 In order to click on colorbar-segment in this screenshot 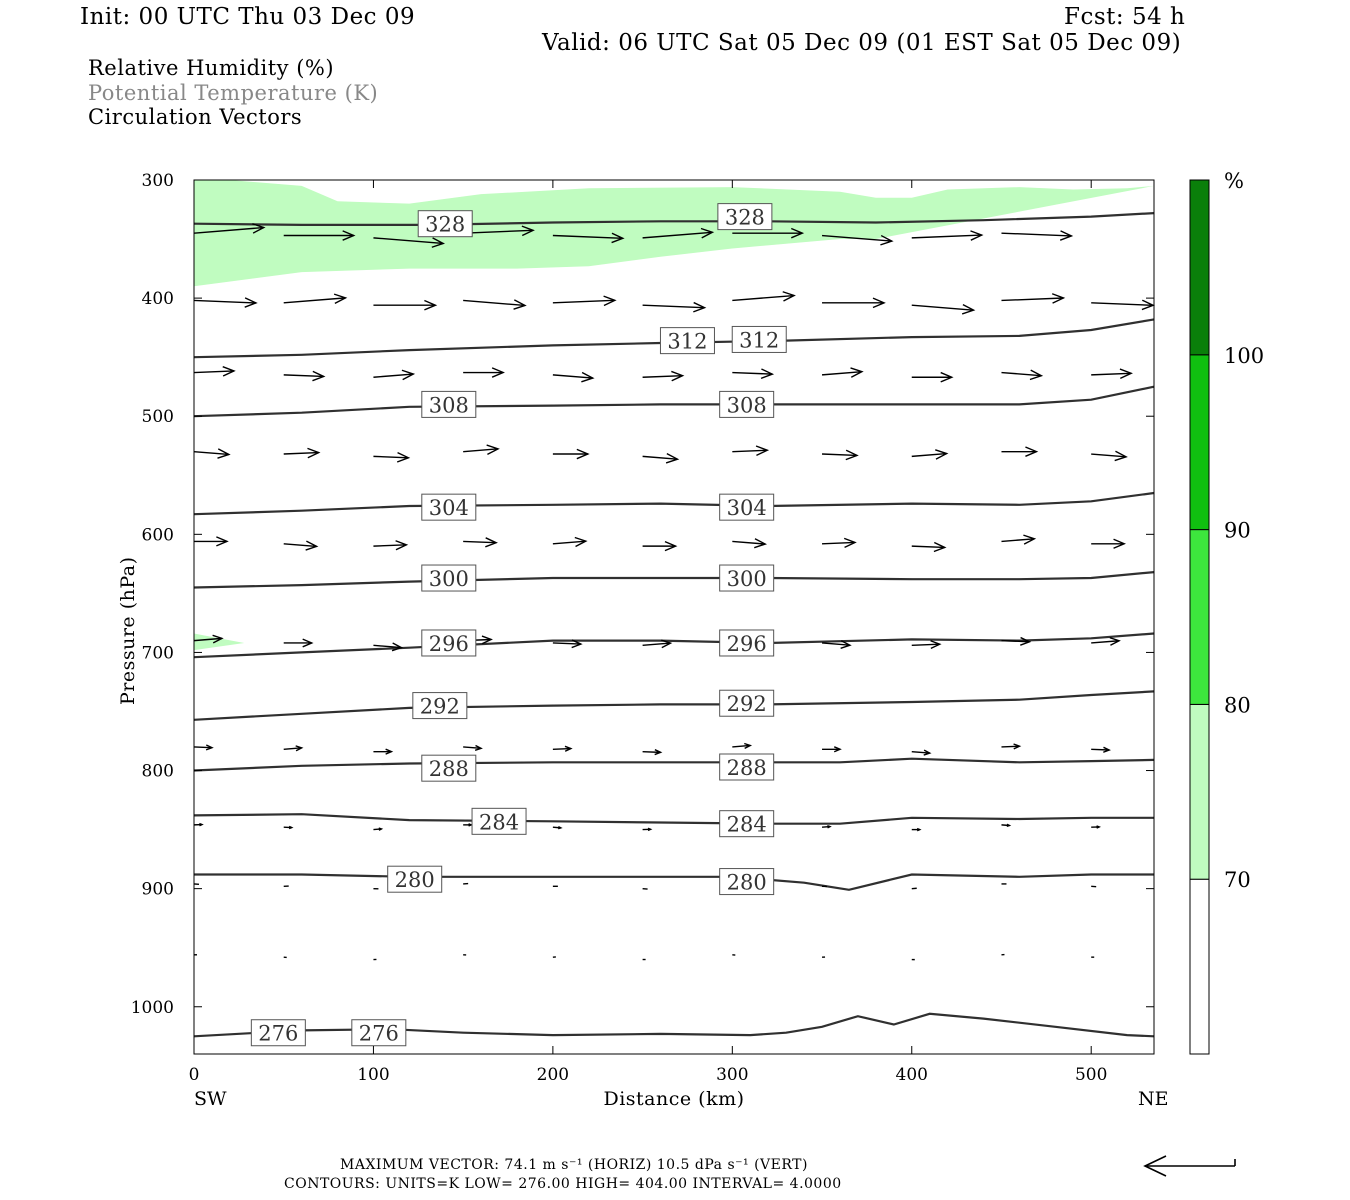, I will do `click(1199, 791)`.